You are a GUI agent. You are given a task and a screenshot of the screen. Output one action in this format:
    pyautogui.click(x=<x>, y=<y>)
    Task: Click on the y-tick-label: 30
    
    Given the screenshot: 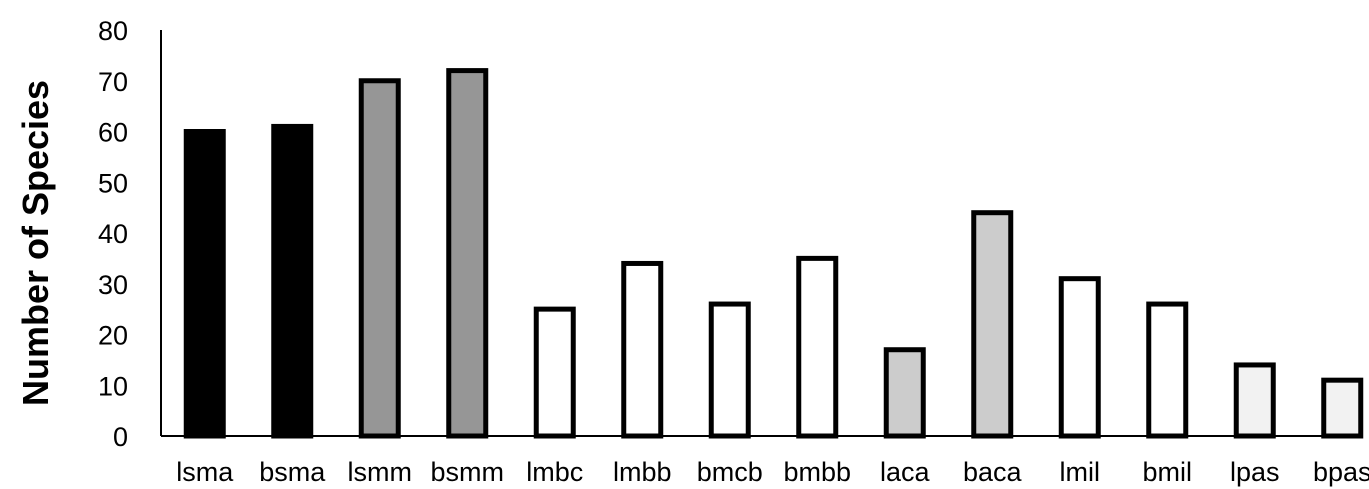 What is the action you would take?
    pyautogui.click(x=113, y=285)
    